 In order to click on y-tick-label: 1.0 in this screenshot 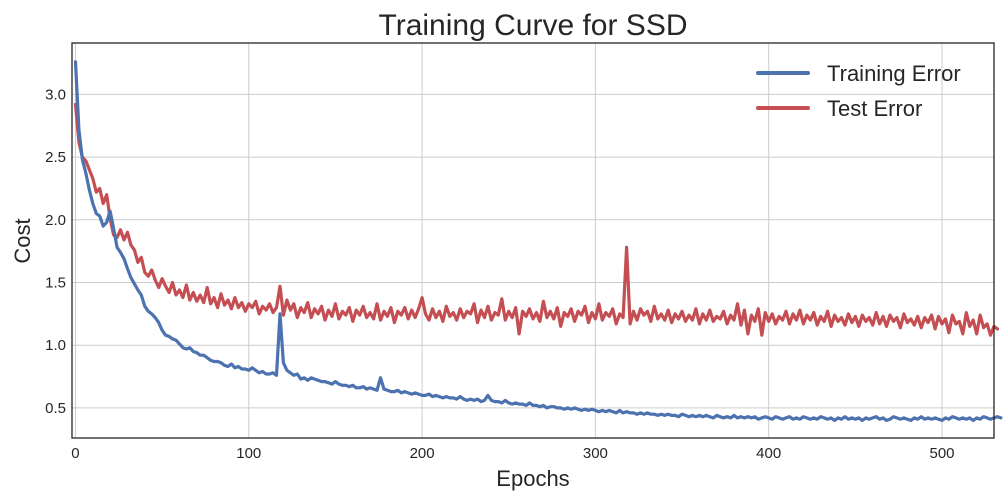, I will do `click(55, 345)`.